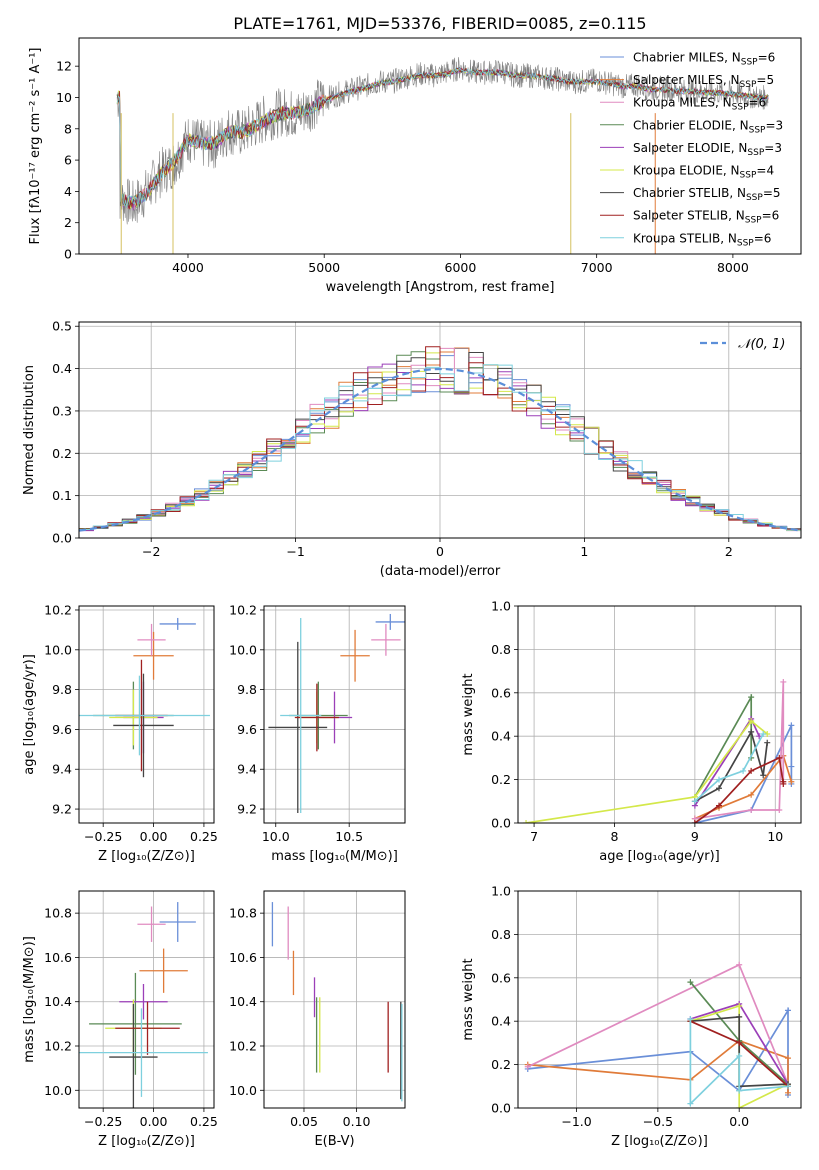  What do you see at coordinates (689, 216) in the screenshot?
I see `legend-text: Salpeter STELIB, N` at bounding box center [689, 216].